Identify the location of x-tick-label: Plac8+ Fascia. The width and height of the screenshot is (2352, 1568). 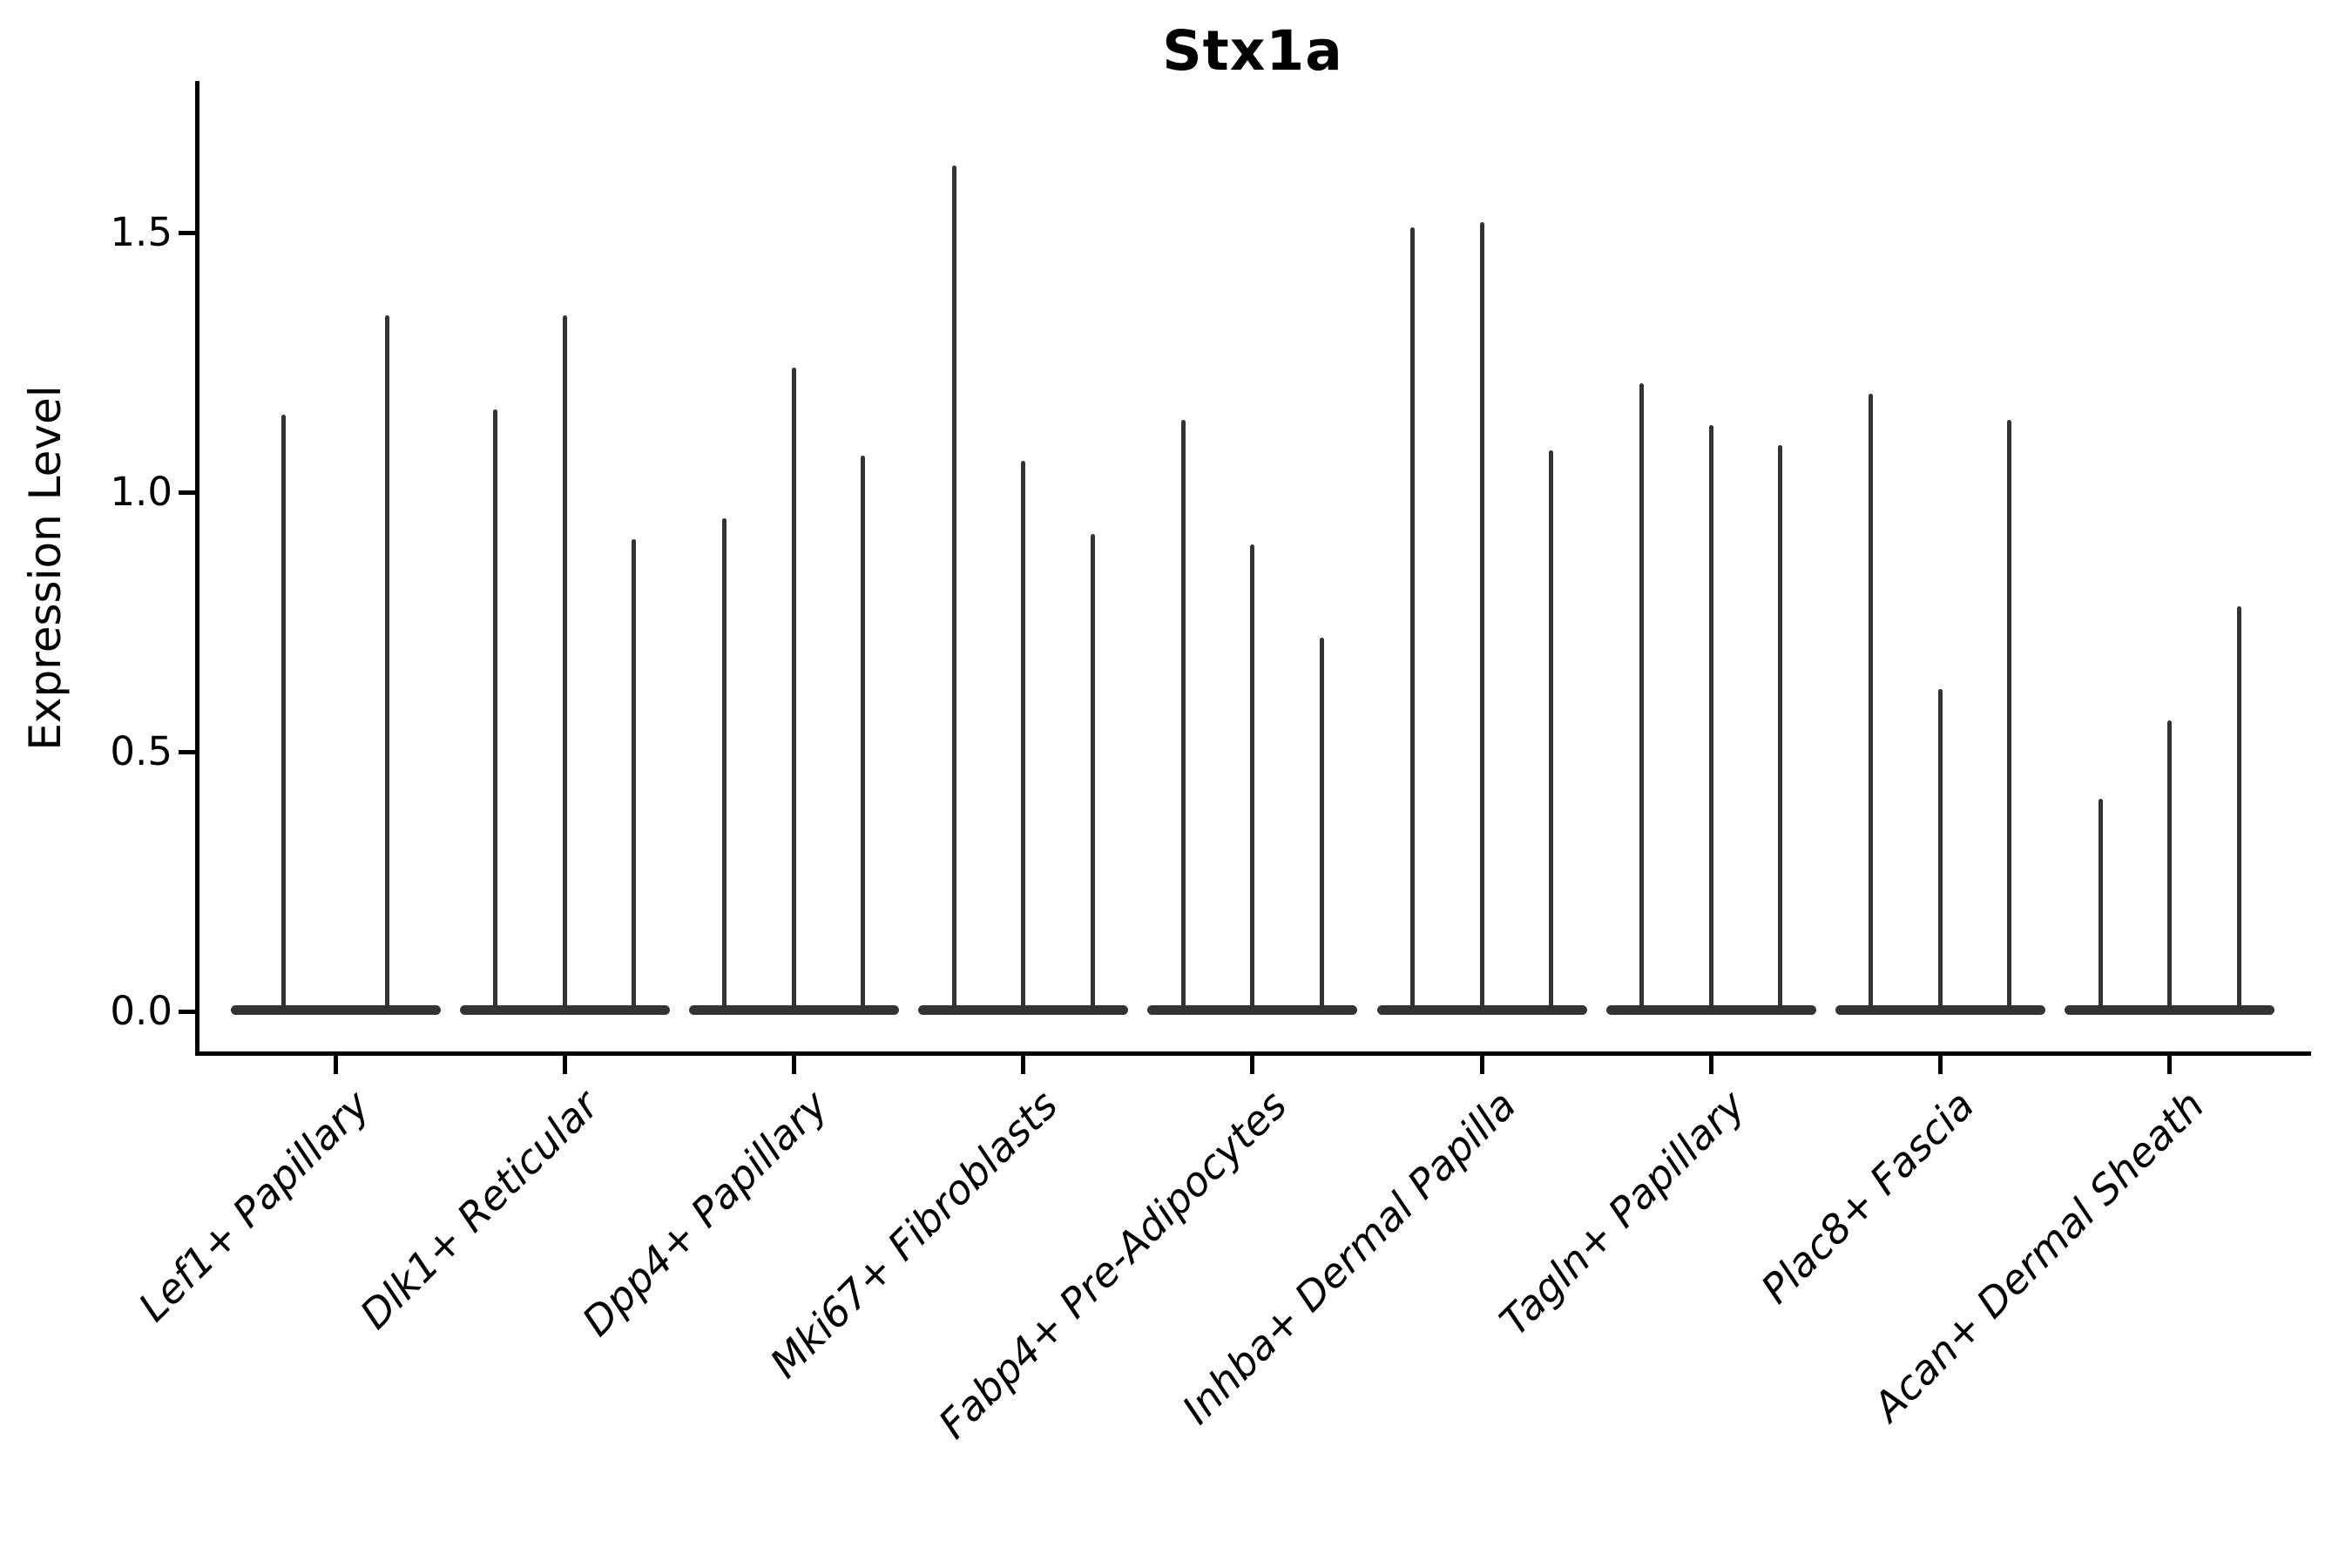
(1868, 1197).